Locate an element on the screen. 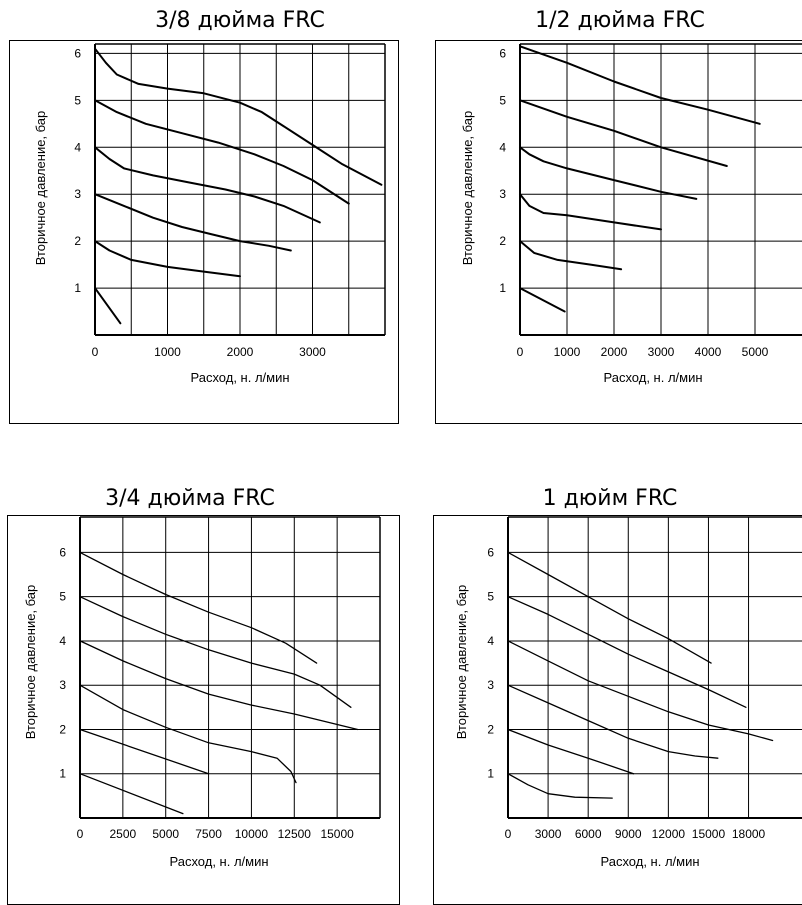 The height and width of the screenshot is (905, 802). x-tick-label: 10000 is located at coordinates (252, 834).